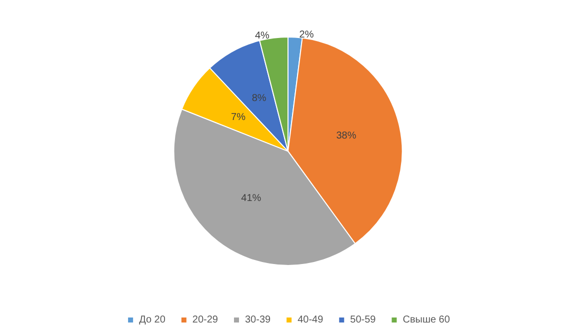 This screenshot has width=576, height=336. Describe the element at coordinates (238, 117) in the screenshot. I see `data-label: 7%` at that location.